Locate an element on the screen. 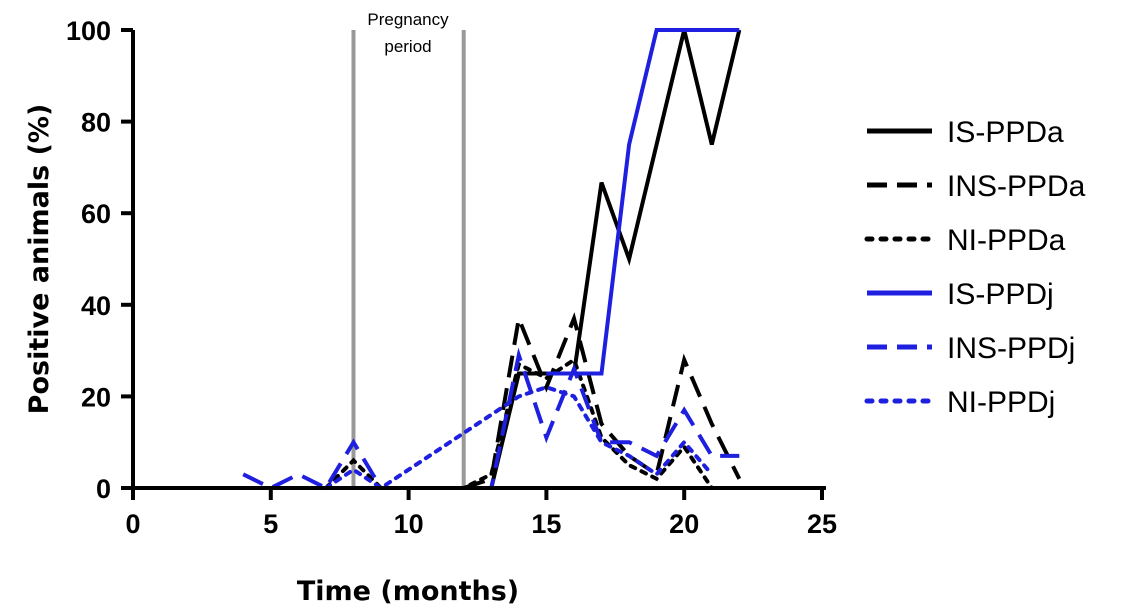  legend-item-is-ppdj: IS-PPDj is located at coordinates (960, 294).